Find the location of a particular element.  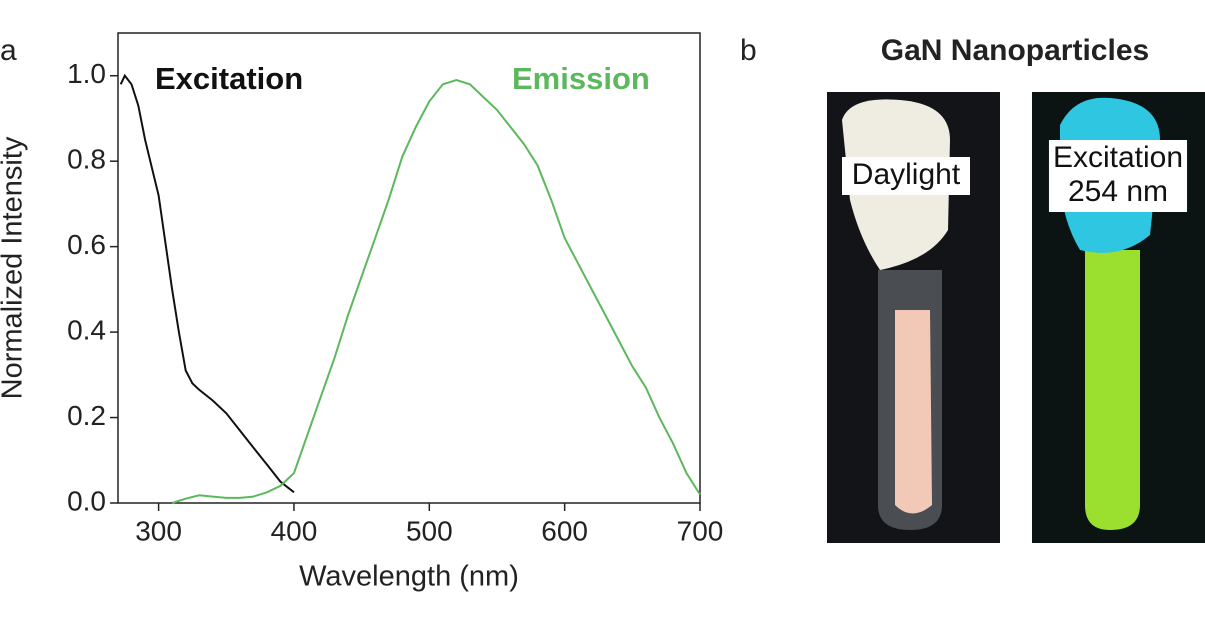

photo-label: Excitation is located at coordinates (1118, 157).